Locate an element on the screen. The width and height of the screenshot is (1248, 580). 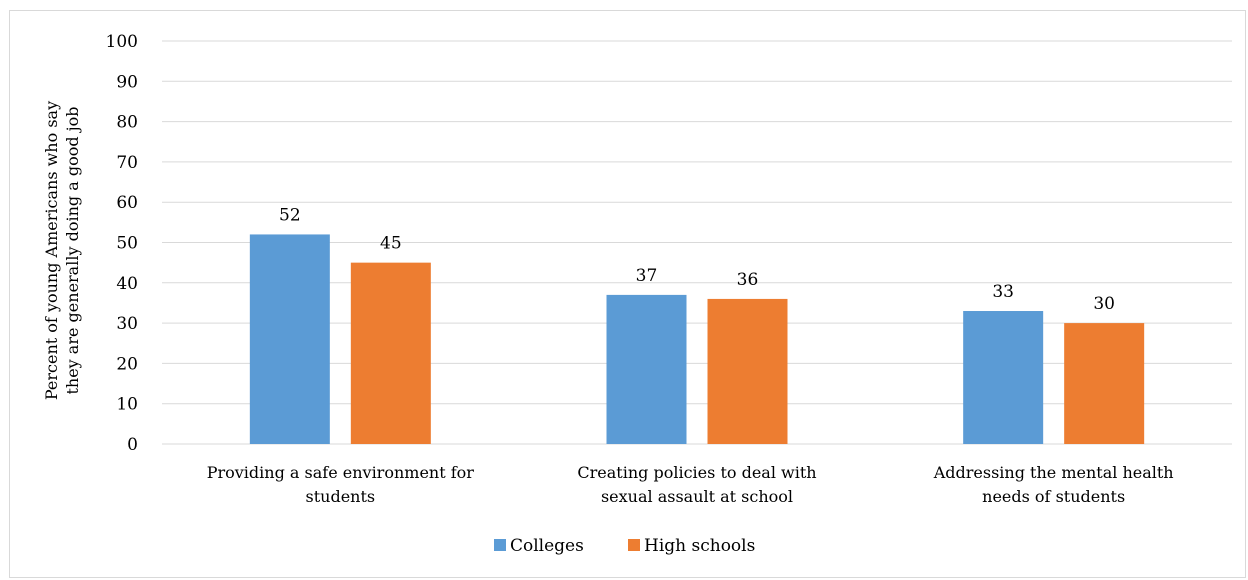
y-tick-label: 50 is located at coordinates (127, 244).